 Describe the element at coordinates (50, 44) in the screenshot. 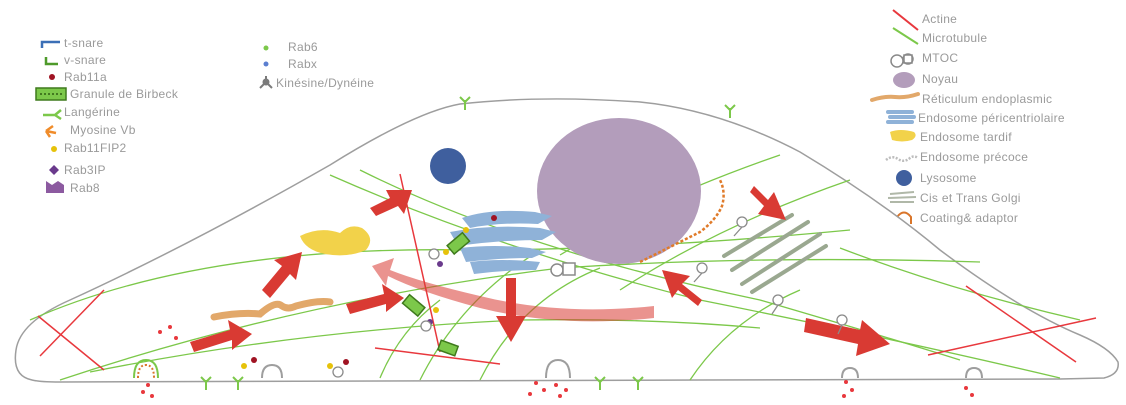

I see `t-snare-icon` at that location.